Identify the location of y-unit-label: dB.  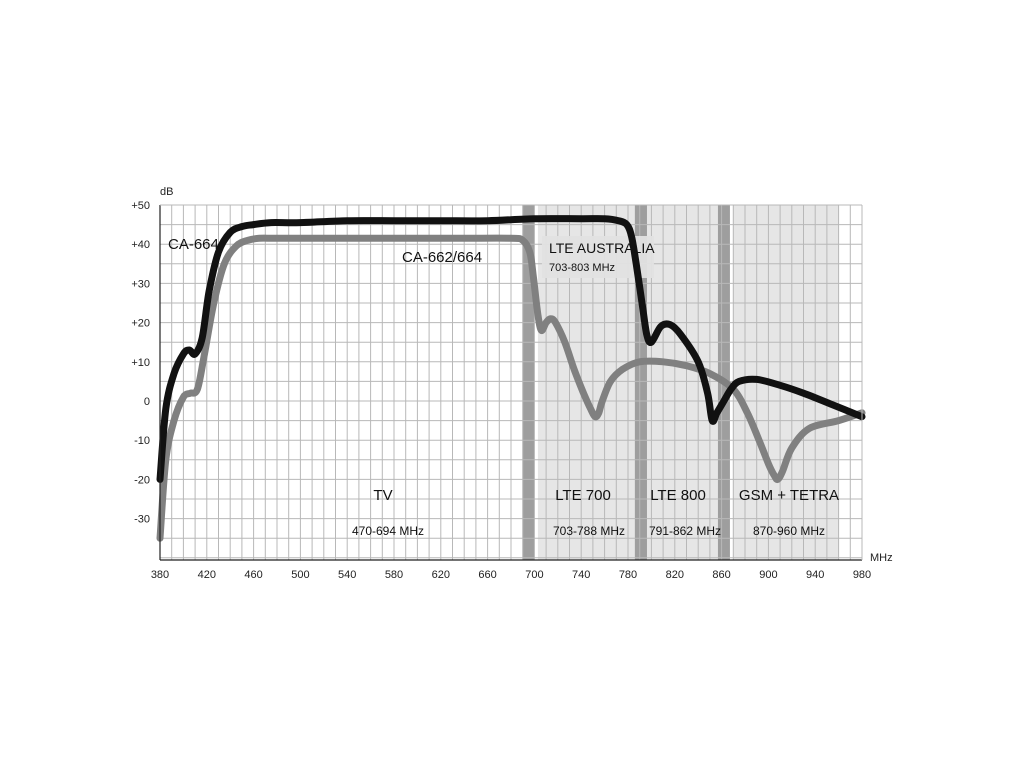
(166, 192).